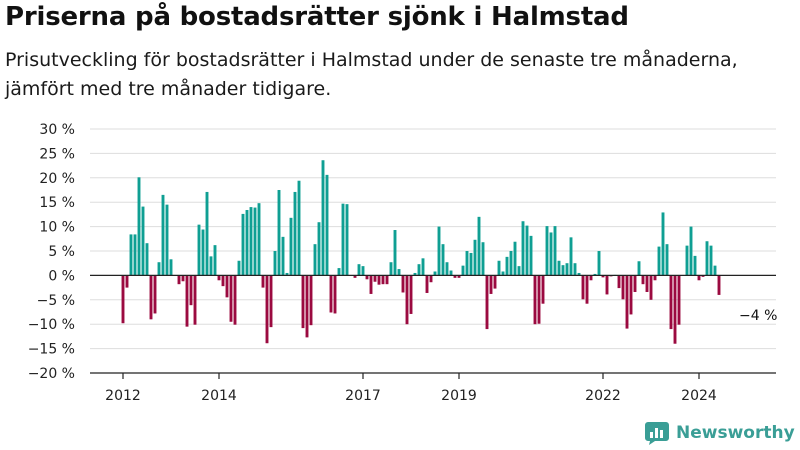 Image resolution: width=800 pixels, height=450 pixels. I want to click on newsworthy-logo-icon, so click(657, 433).